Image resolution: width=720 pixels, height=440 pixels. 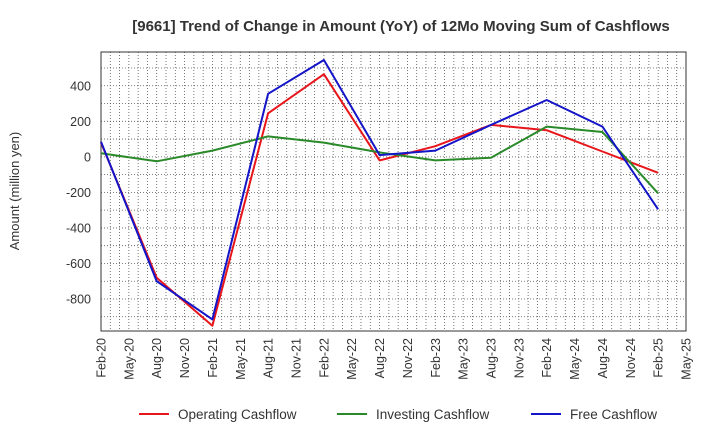 I want to click on x-tick-label: Aug-20, so click(x=157, y=358).